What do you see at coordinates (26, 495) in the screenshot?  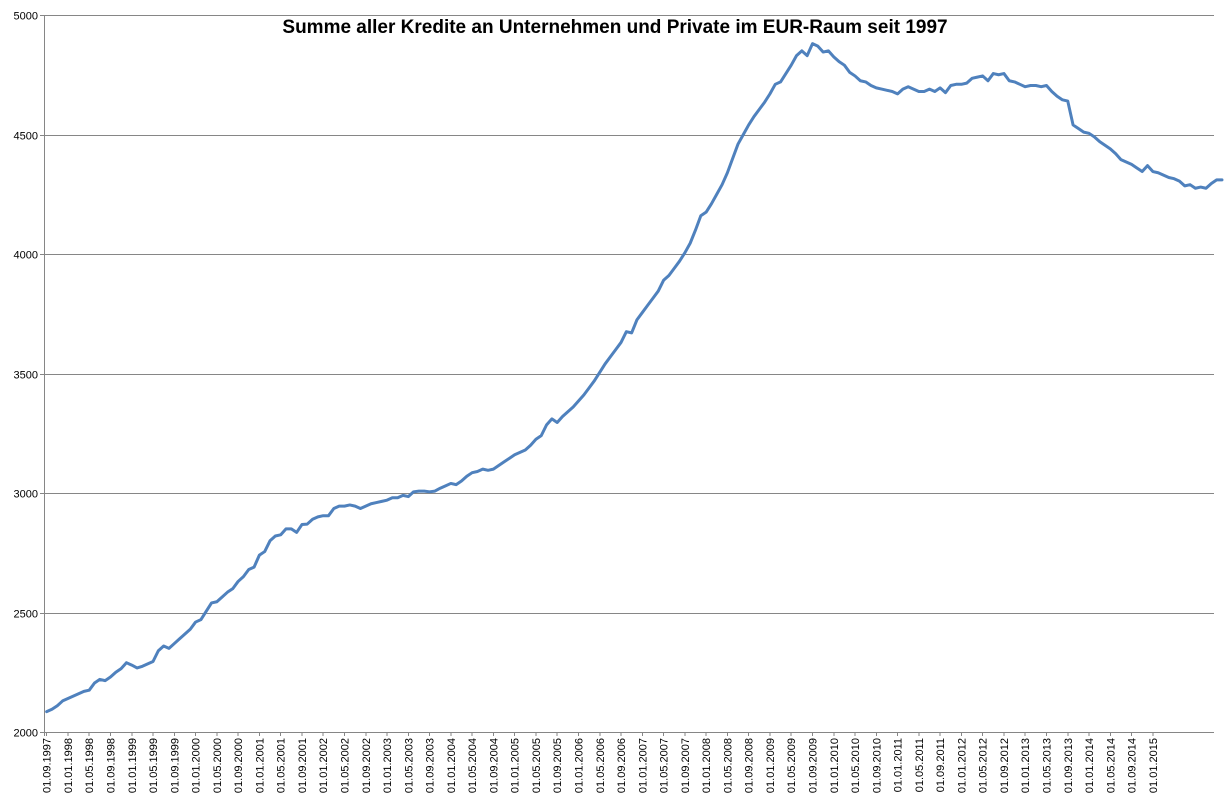 I see `y-tick-label: 3000` at bounding box center [26, 495].